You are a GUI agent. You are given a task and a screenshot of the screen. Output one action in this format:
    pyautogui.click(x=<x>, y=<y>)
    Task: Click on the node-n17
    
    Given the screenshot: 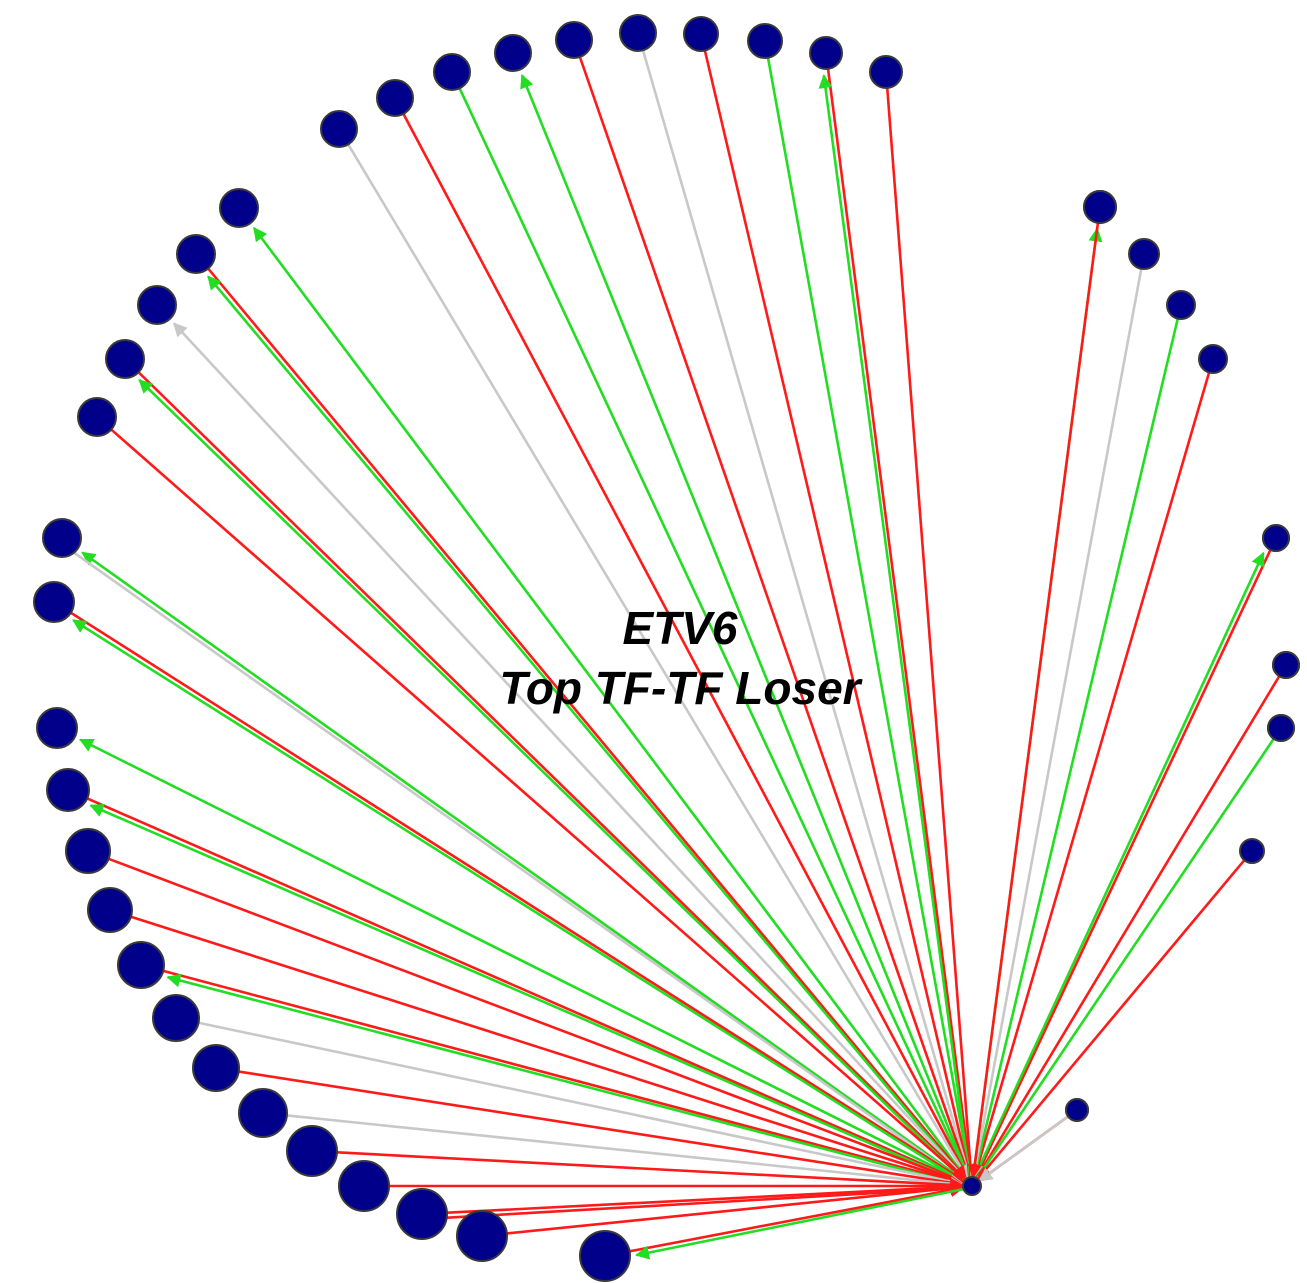 What is the action you would take?
    pyautogui.click(x=395, y=98)
    